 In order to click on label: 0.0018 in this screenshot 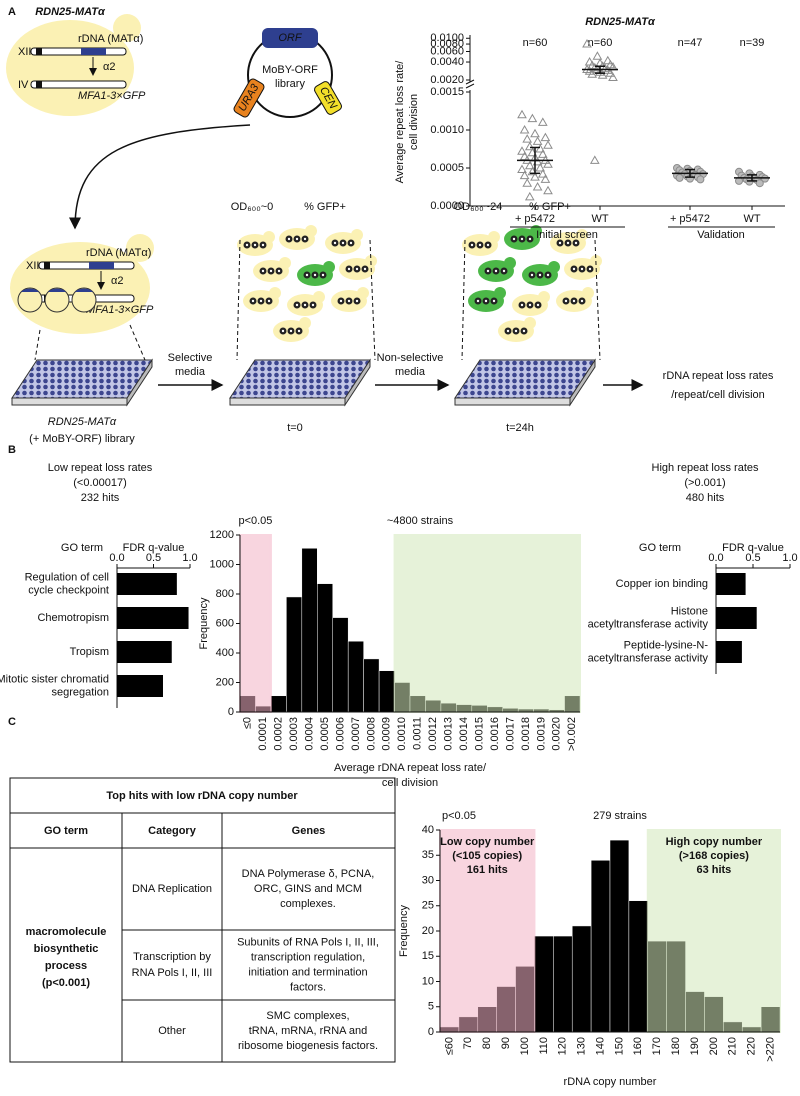, I will do `click(526, 734)`.